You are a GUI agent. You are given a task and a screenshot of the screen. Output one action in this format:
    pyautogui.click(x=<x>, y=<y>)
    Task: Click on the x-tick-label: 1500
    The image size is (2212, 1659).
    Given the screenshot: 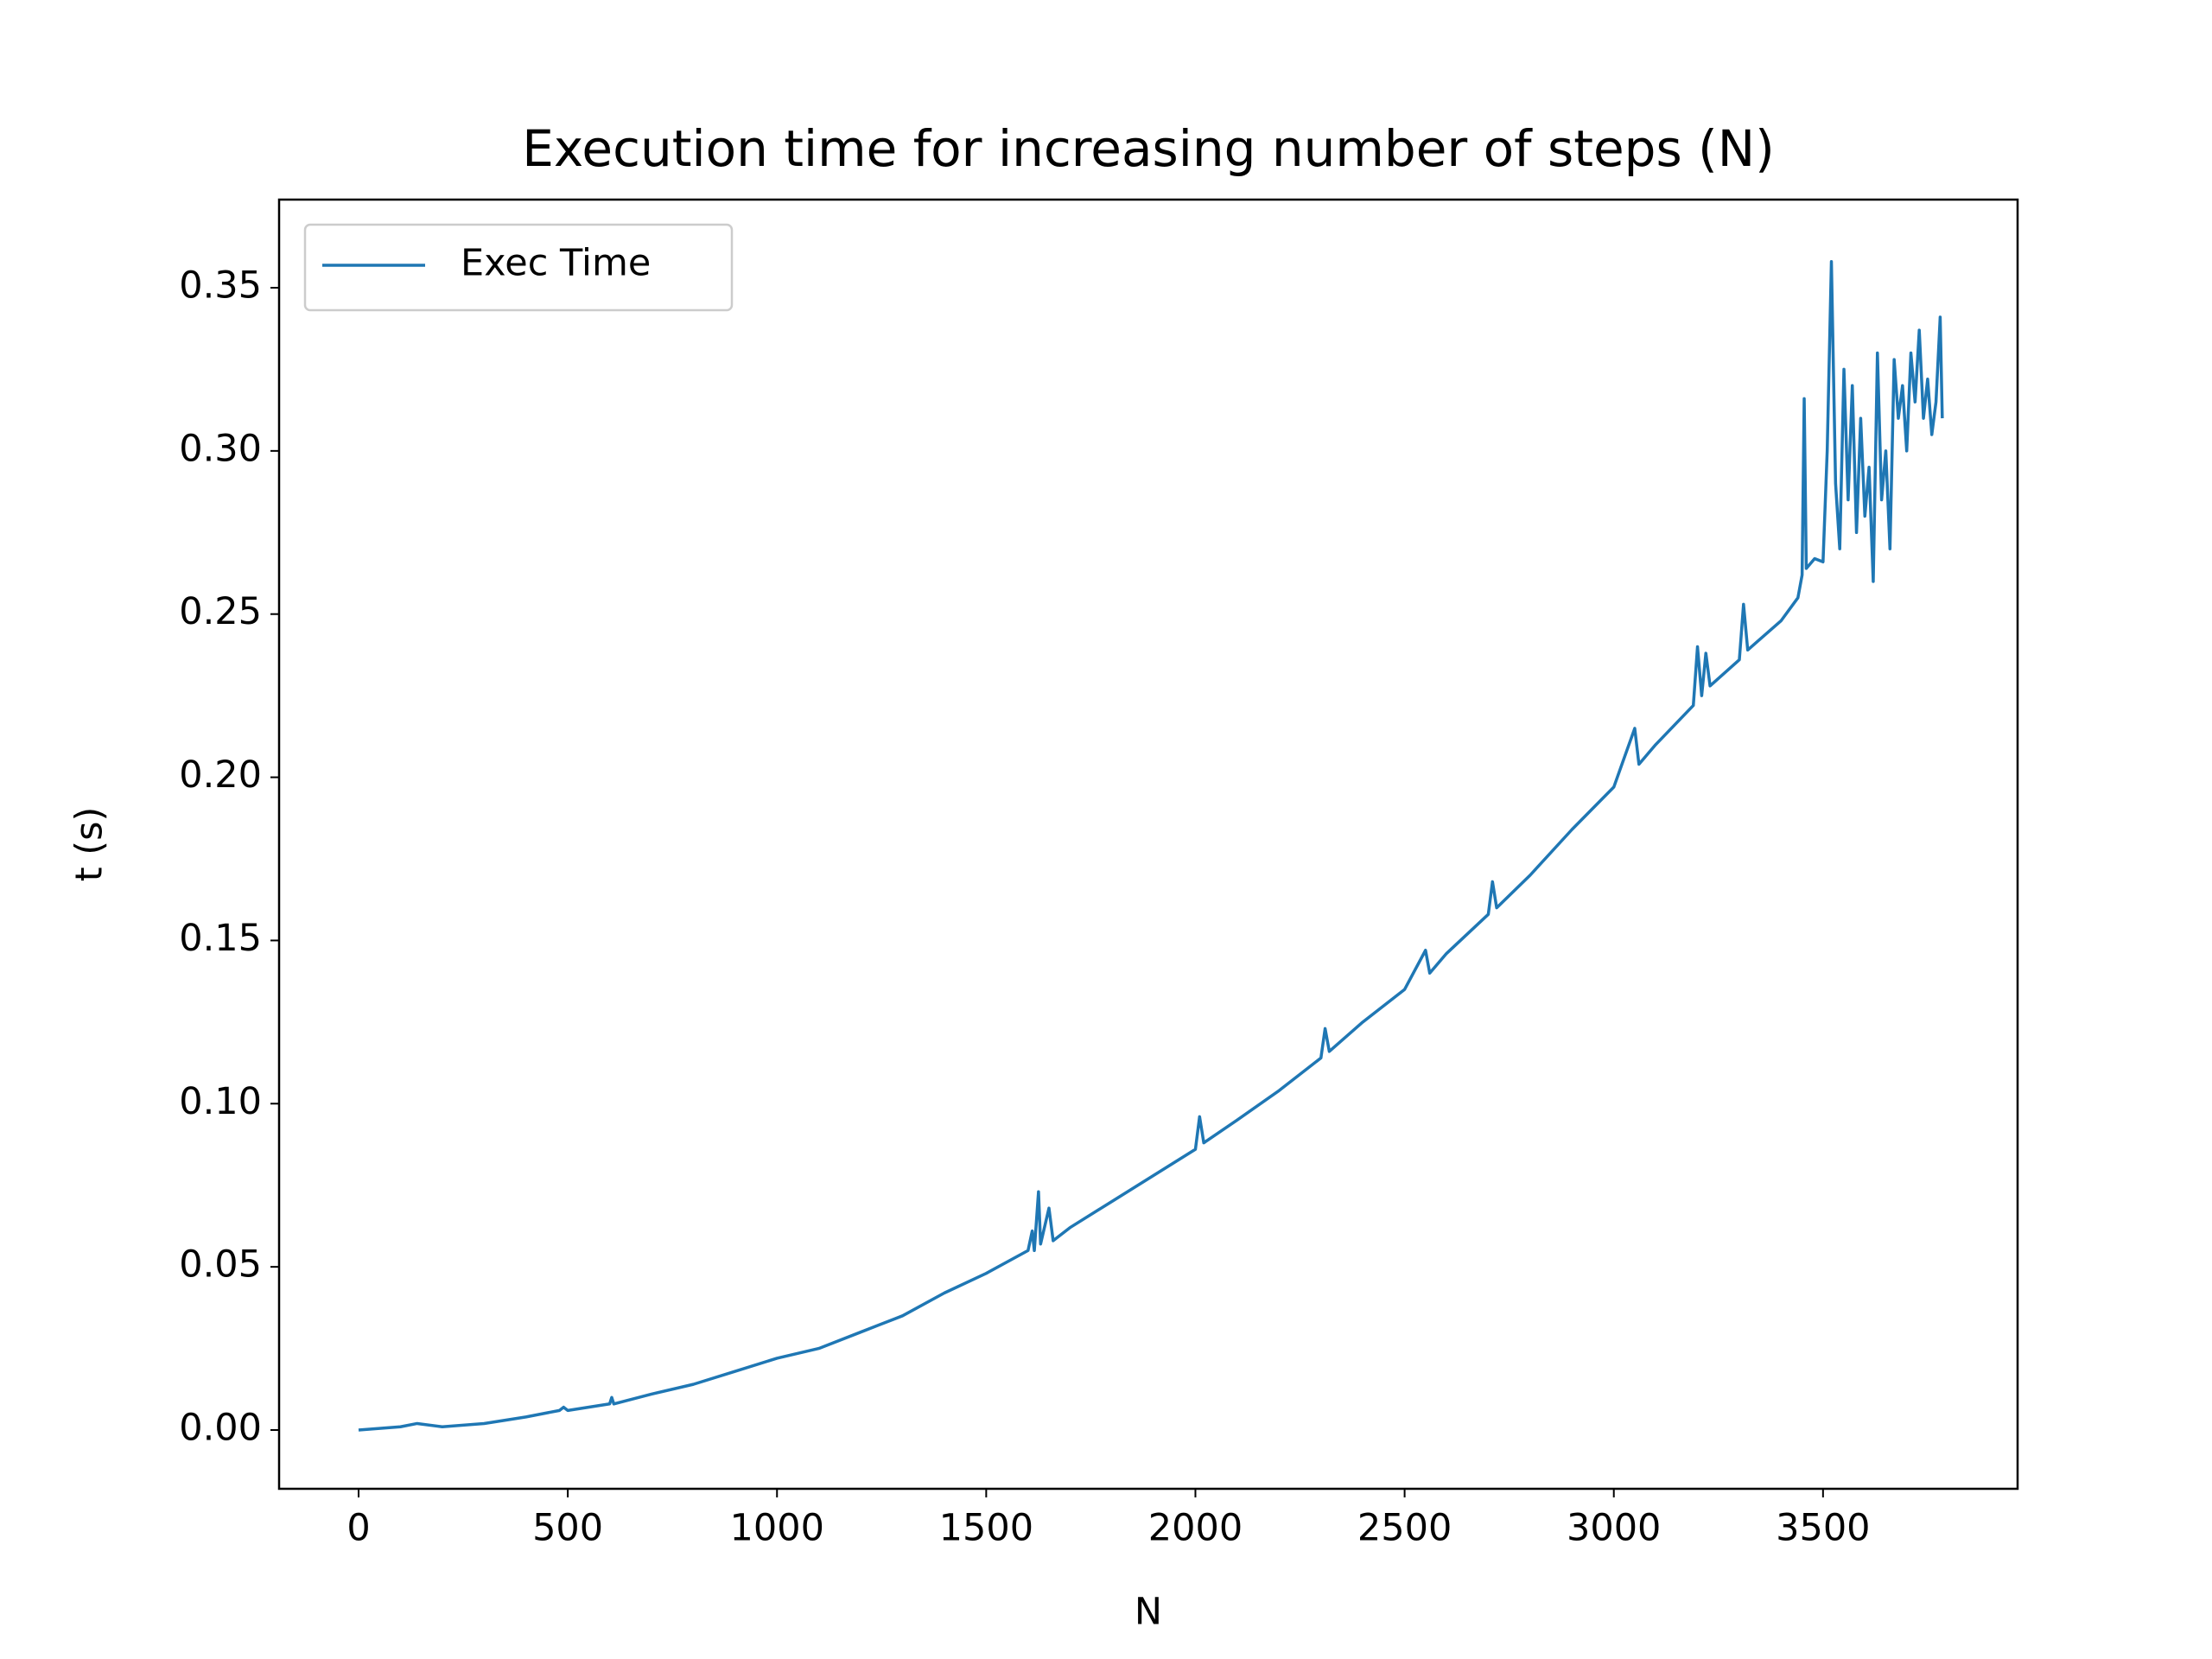 What is the action you would take?
    pyautogui.click(x=986, y=1528)
    